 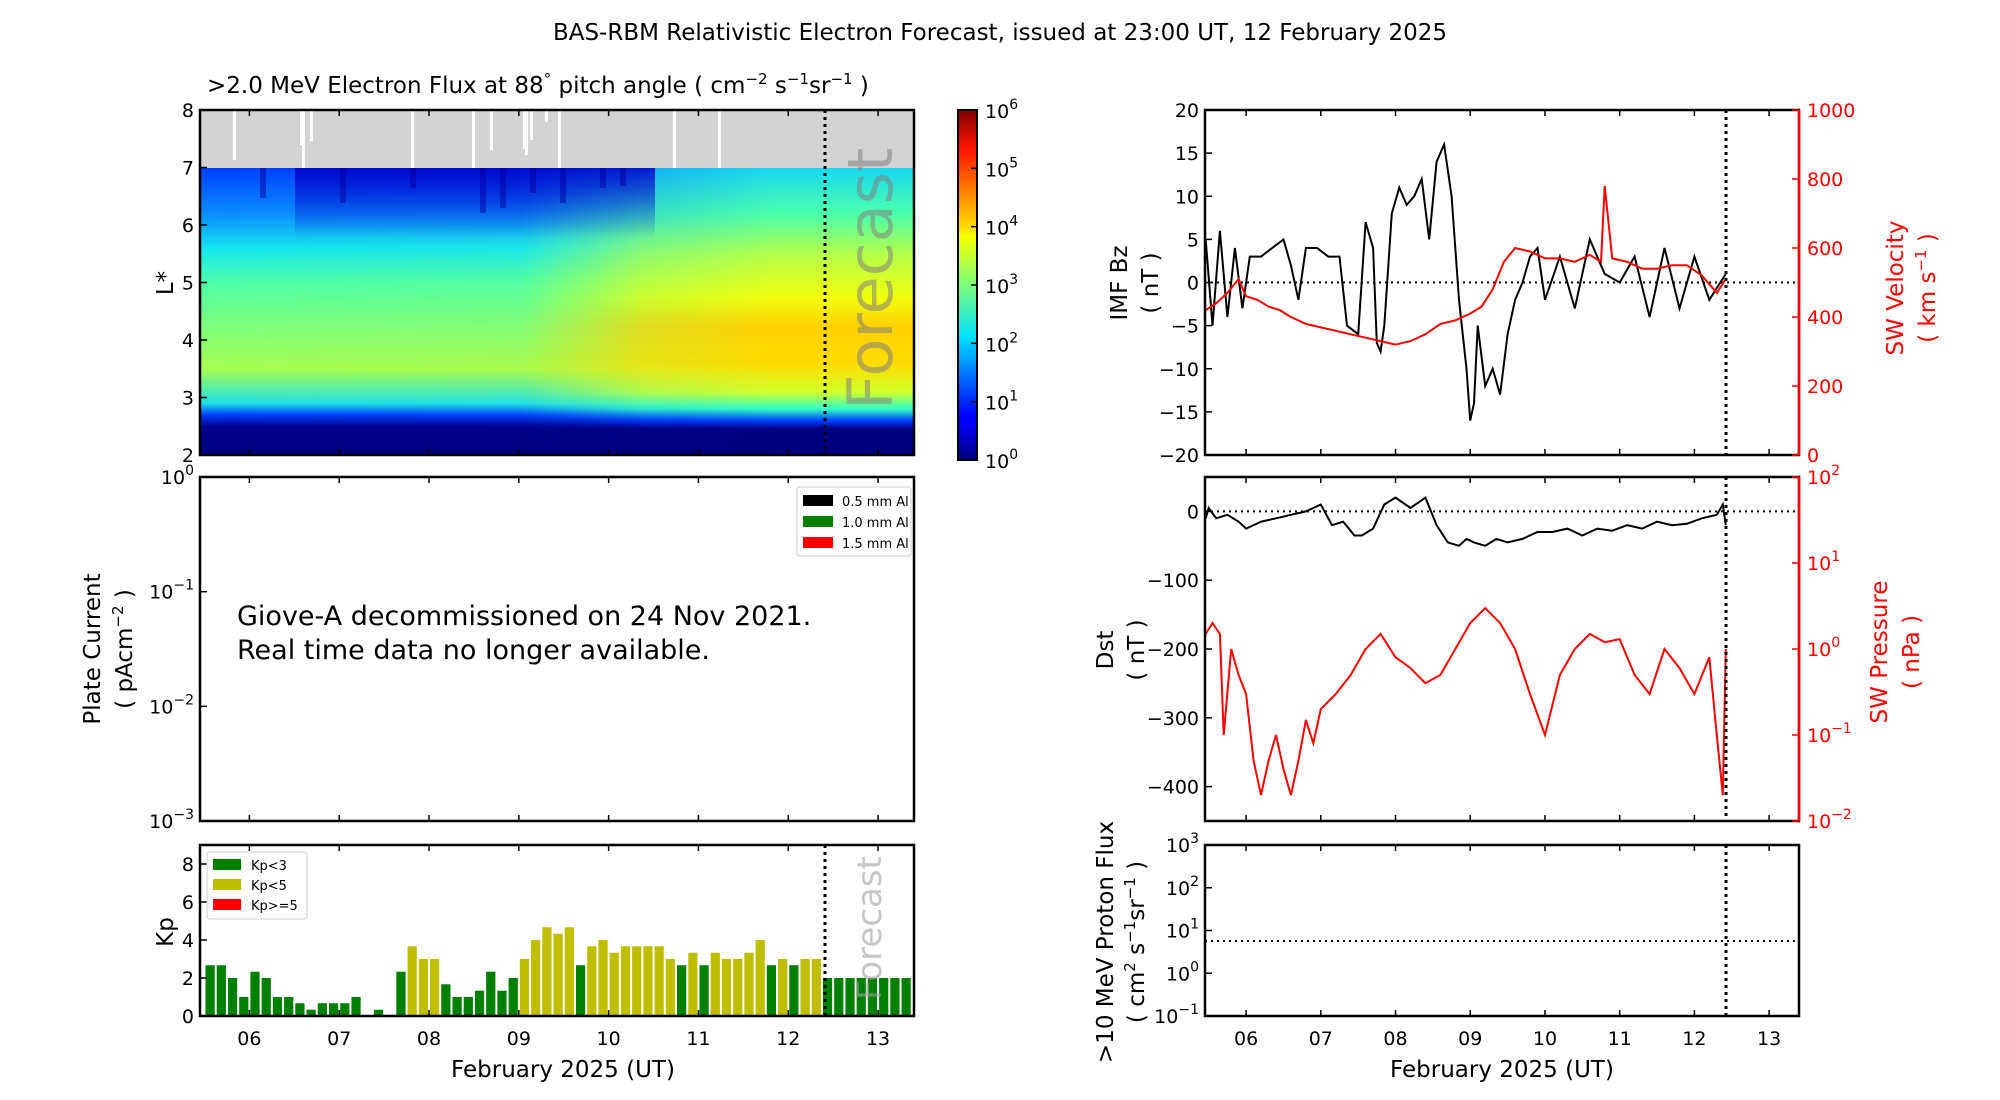 What do you see at coordinates (1831, 111) in the screenshot?
I see `y-tick-label: 1000` at bounding box center [1831, 111].